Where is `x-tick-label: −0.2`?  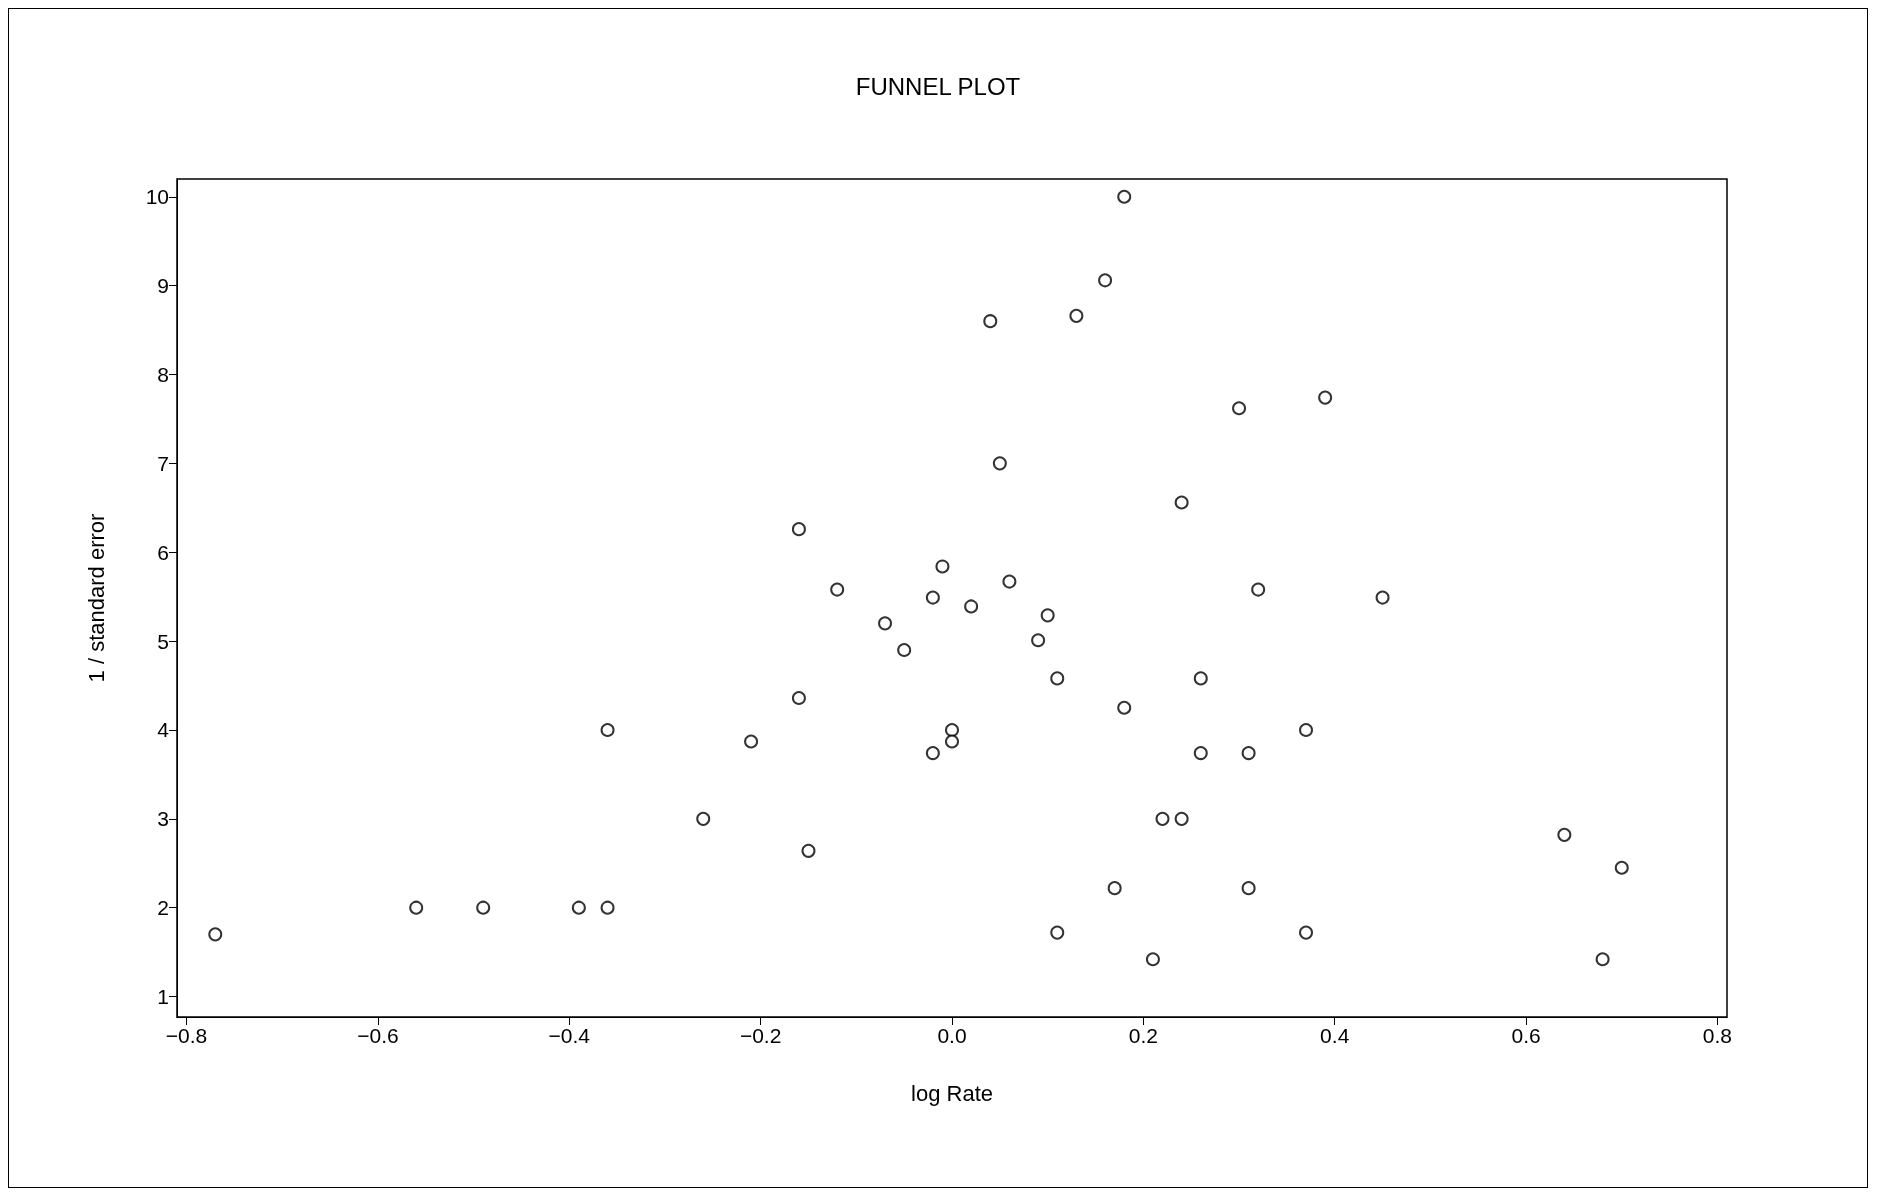 x-tick-label: −0.2 is located at coordinates (760, 1035).